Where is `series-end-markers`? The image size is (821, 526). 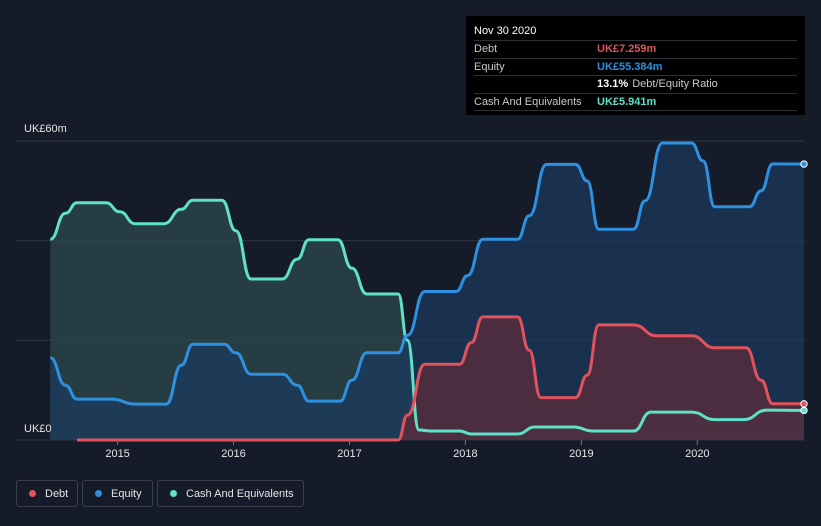 series-end-markers is located at coordinates (804, 287).